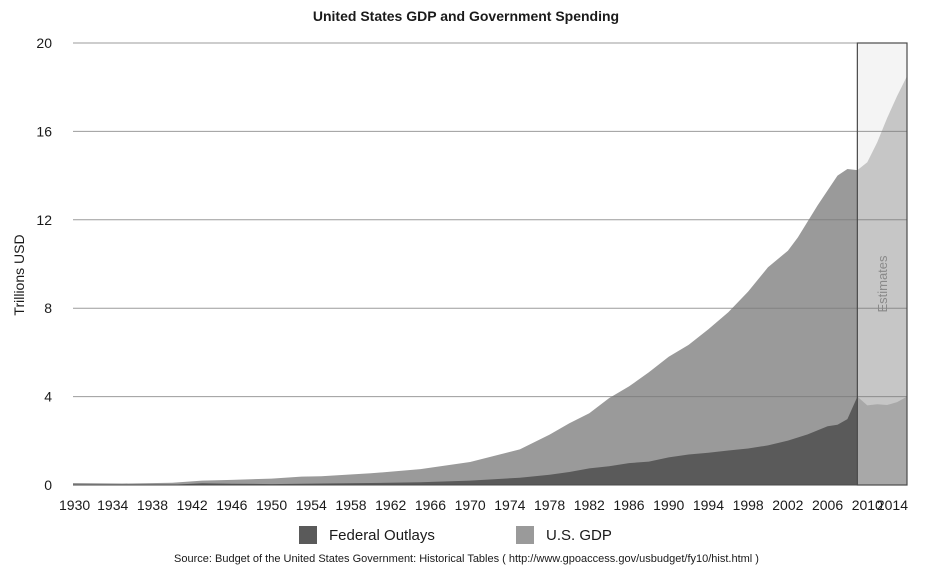 This screenshot has width=933, height=572. Describe the element at coordinates (74, 505) in the screenshot. I see `x-tick-label: 1930` at that location.